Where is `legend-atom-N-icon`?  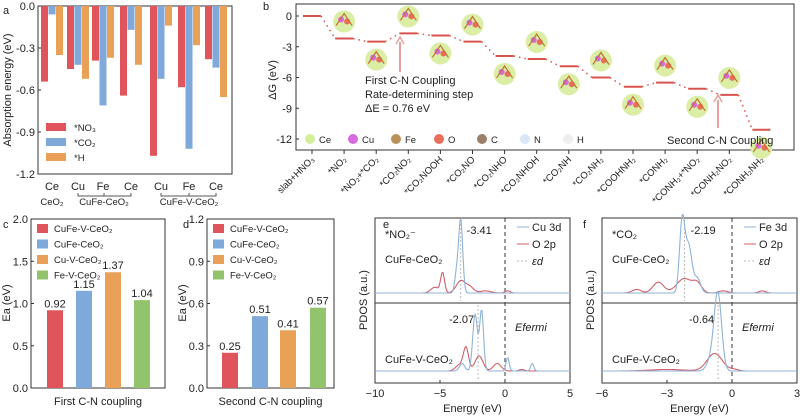
legend-atom-N-icon is located at coordinates (525, 139).